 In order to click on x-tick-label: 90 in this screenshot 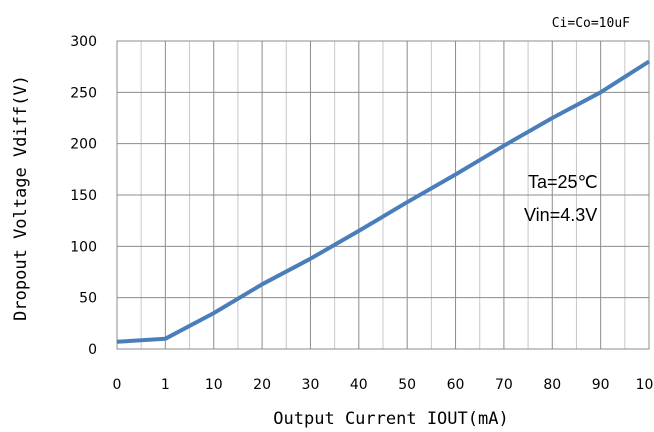, I will do `click(601, 385)`.